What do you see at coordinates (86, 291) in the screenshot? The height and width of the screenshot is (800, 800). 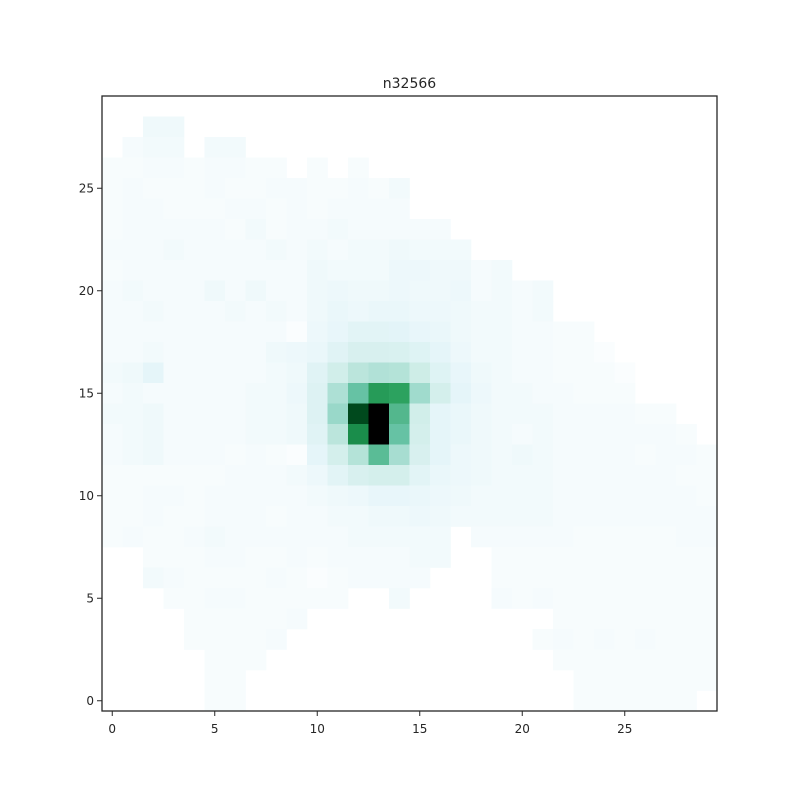 I see `y-tick-label: 20` at bounding box center [86, 291].